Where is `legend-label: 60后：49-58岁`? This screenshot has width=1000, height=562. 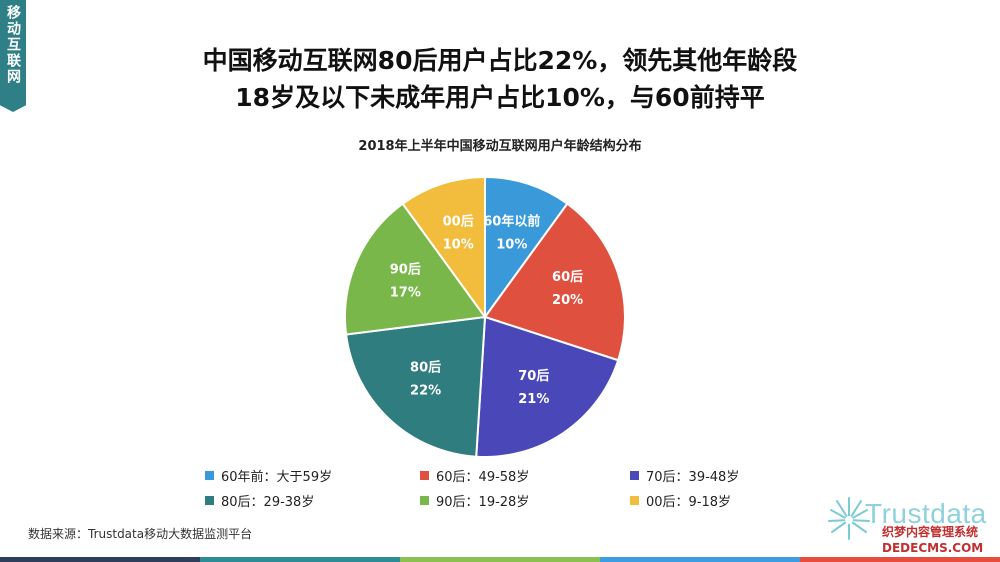
legend-label: 60后：49-58岁 is located at coordinates (483, 477).